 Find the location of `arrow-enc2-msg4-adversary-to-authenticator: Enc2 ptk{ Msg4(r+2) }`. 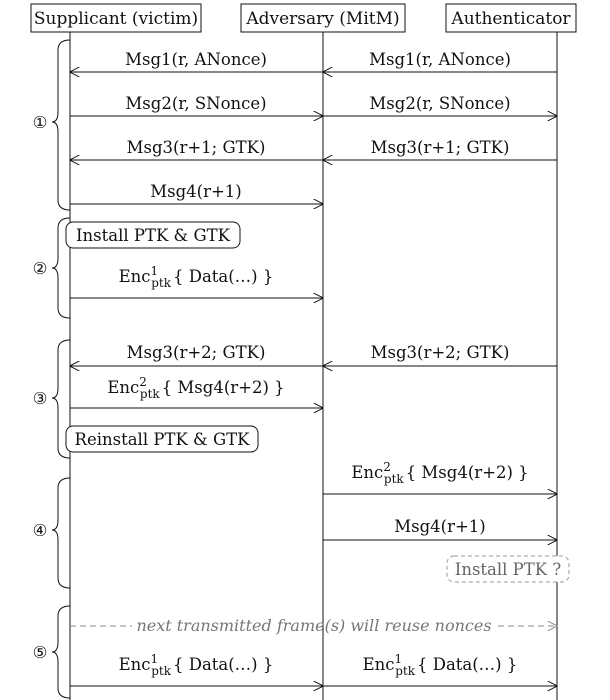

arrow-enc2-msg4-adversary-to-authenticator: Enc2 ptk{ Msg4(r+2) } is located at coordinates (440, 477).